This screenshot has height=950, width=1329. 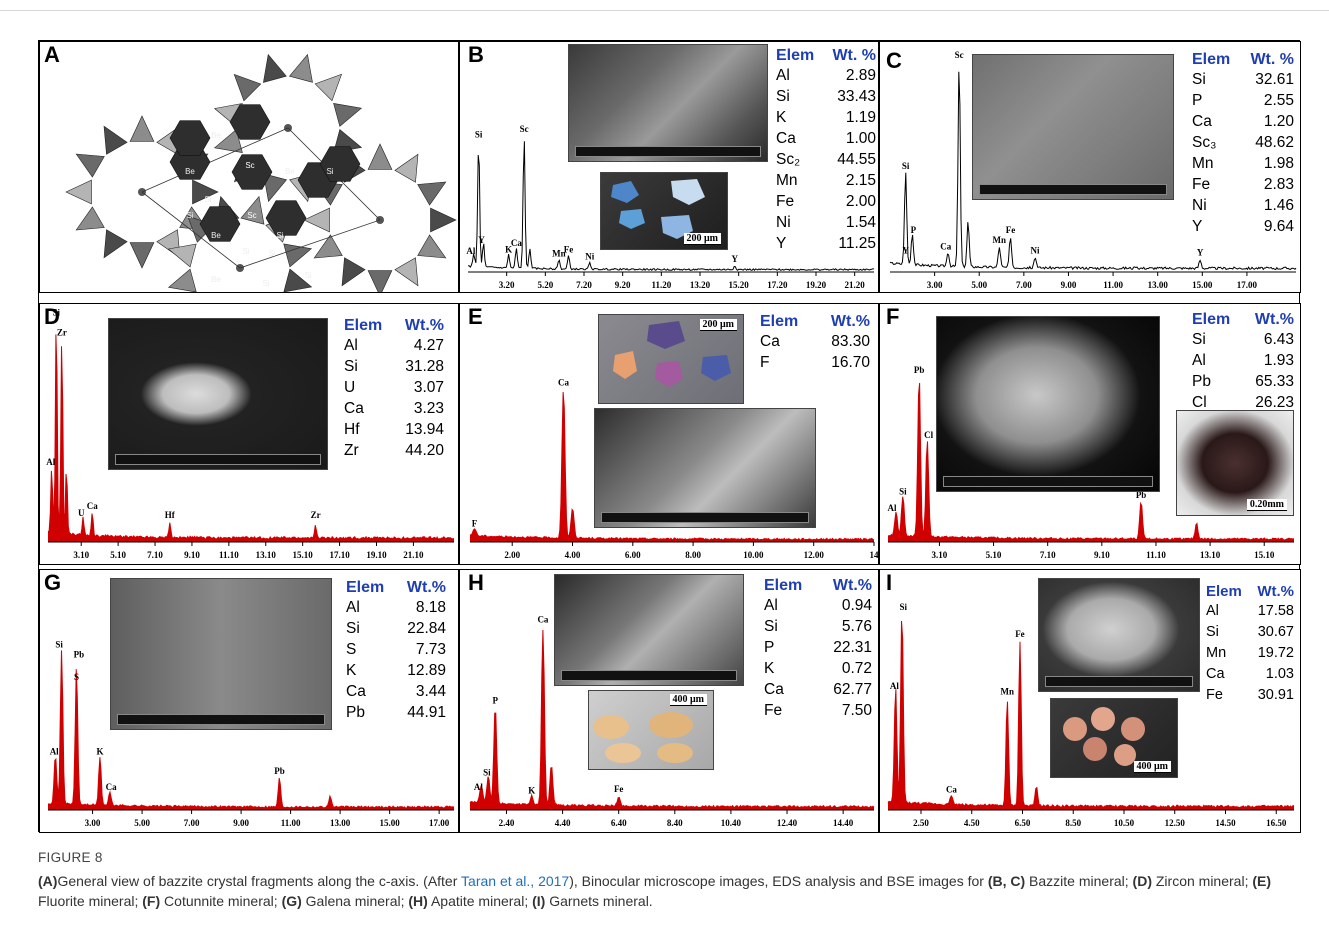 I want to click on peak-label: Pb, so click(x=279, y=771).